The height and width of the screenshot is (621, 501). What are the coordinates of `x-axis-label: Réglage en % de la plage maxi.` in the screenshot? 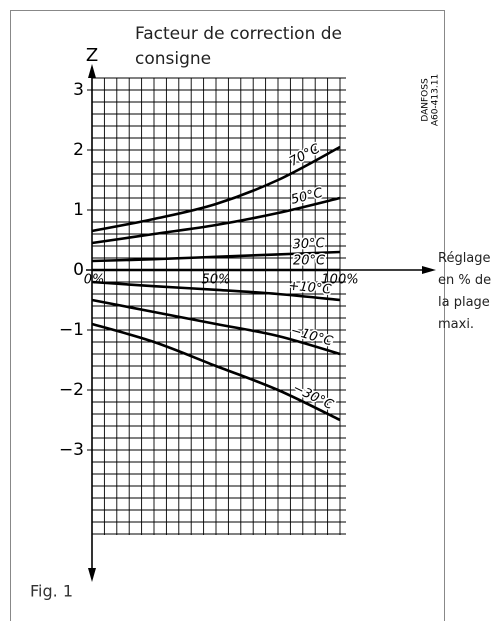 It's located at (465, 291).